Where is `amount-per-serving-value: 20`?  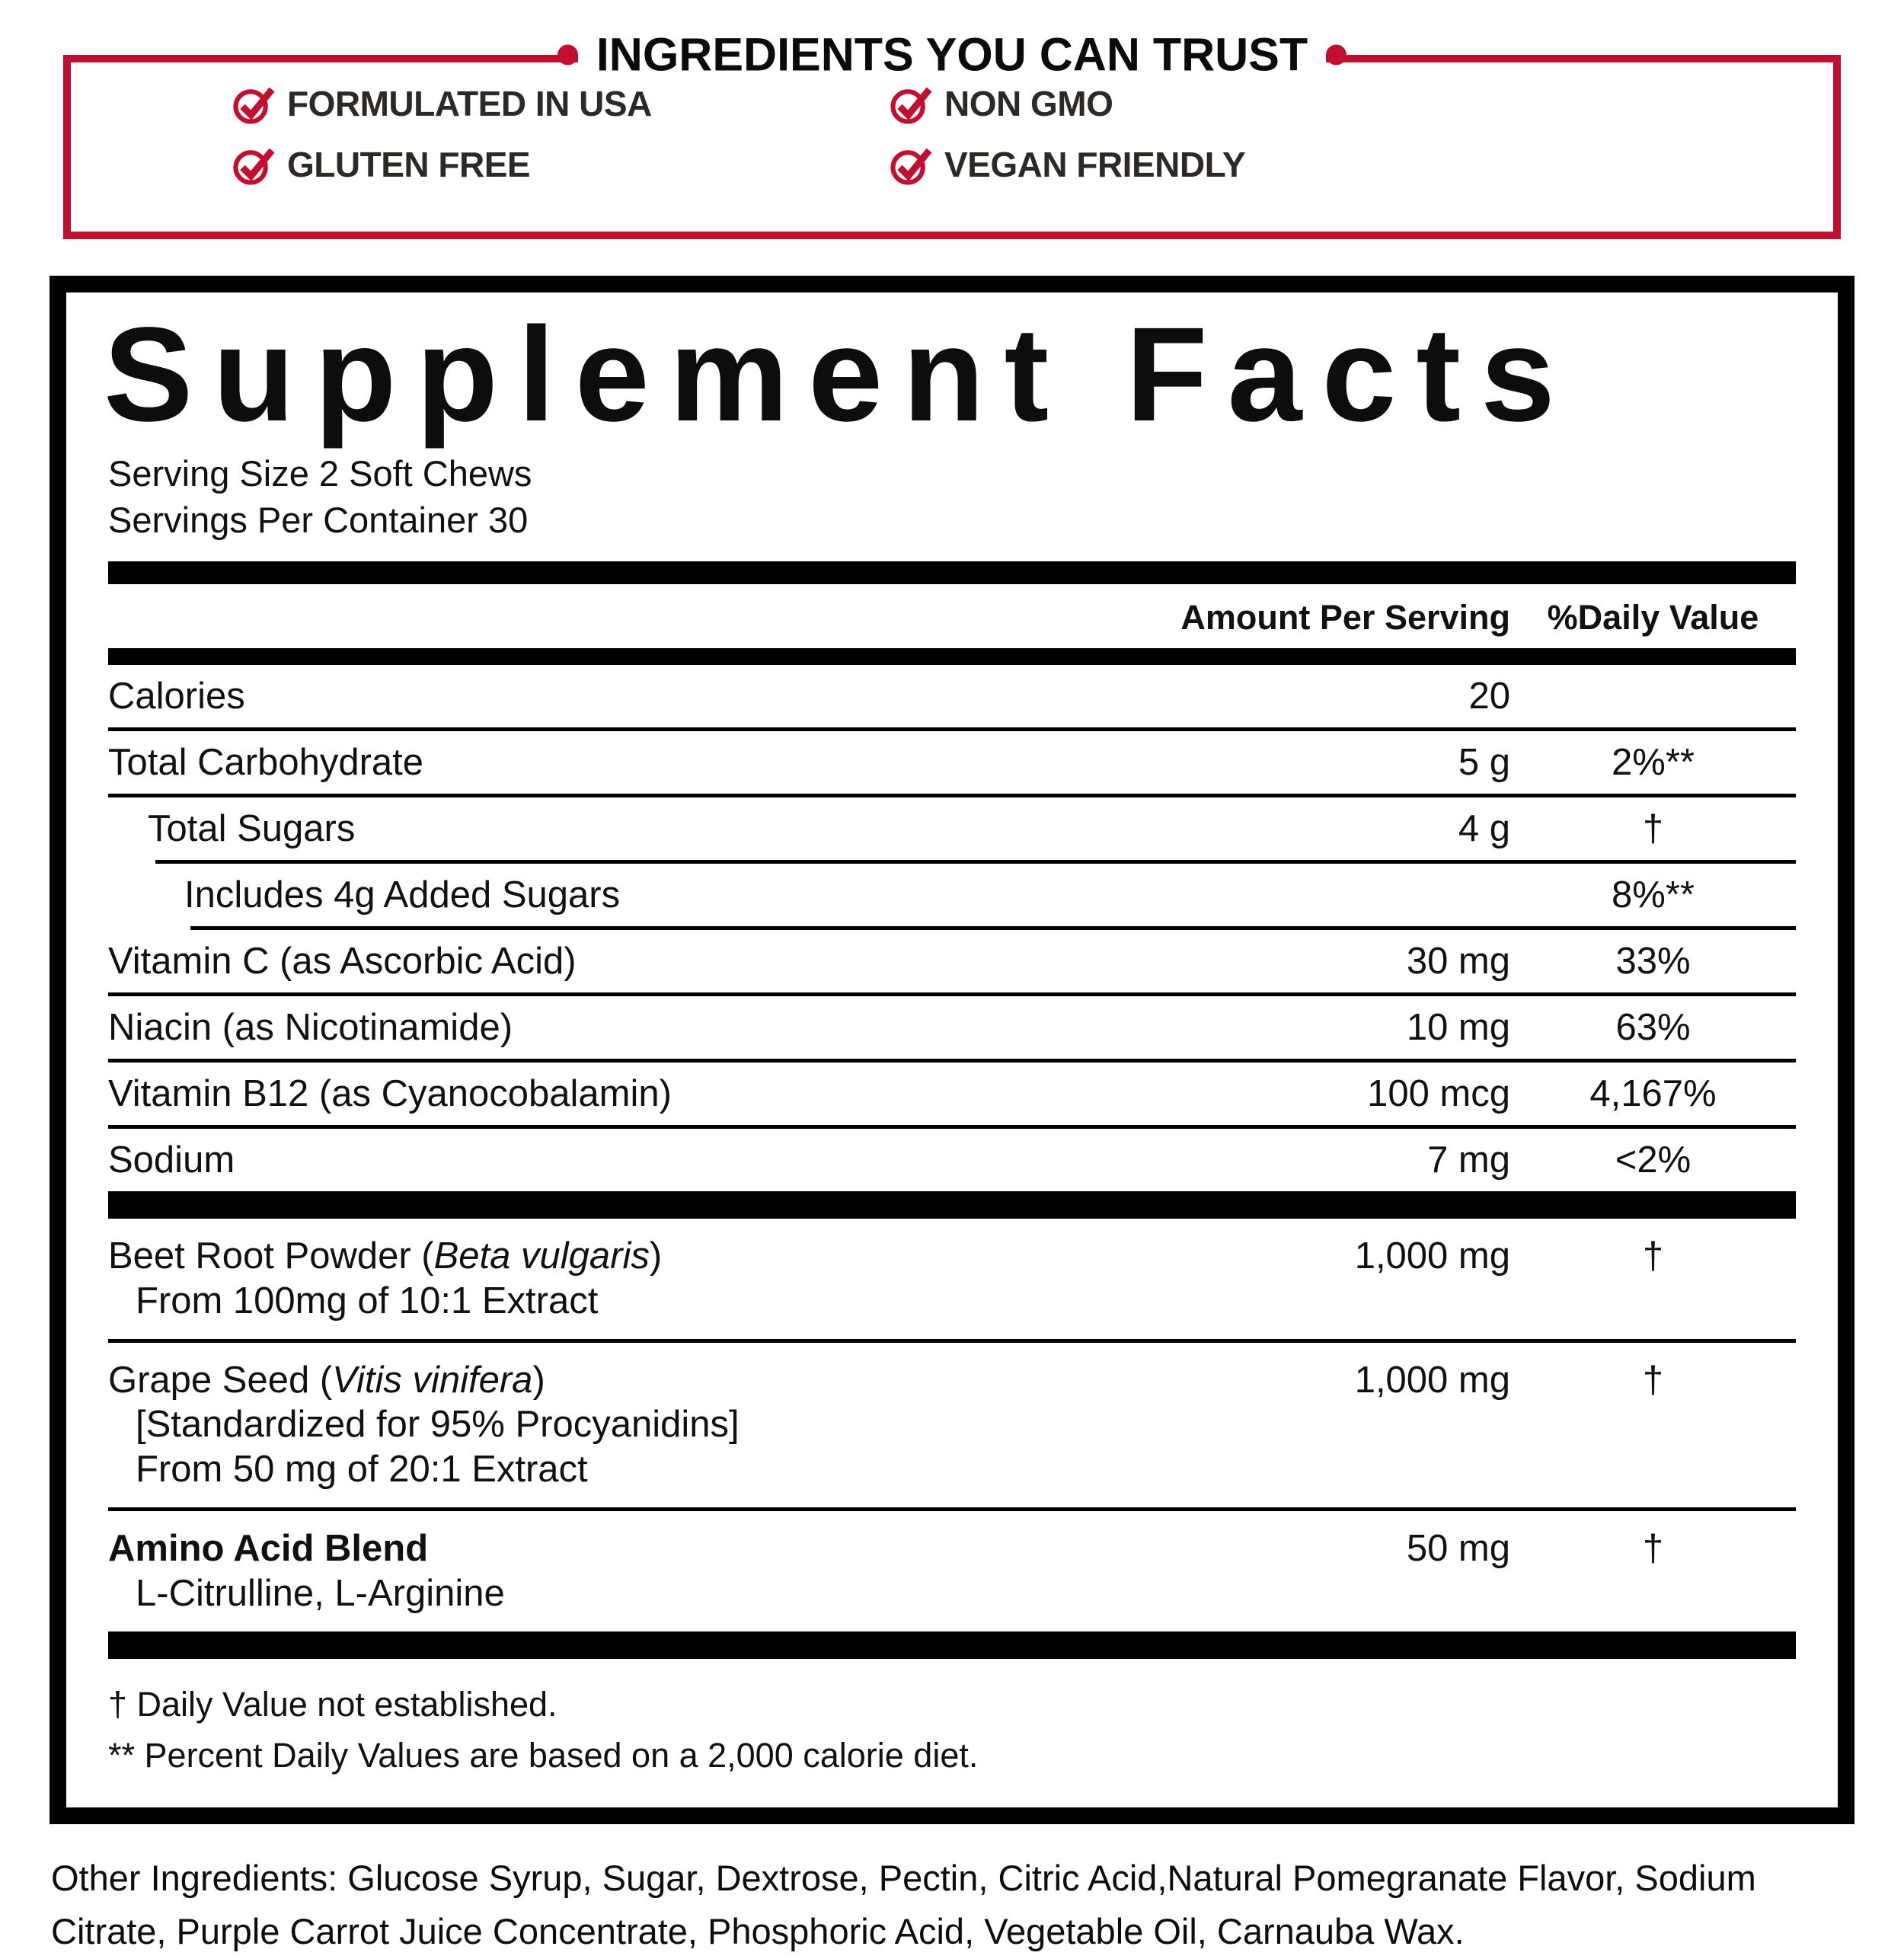
amount-per-serving-value: 20 is located at coordinates (1489, 696).